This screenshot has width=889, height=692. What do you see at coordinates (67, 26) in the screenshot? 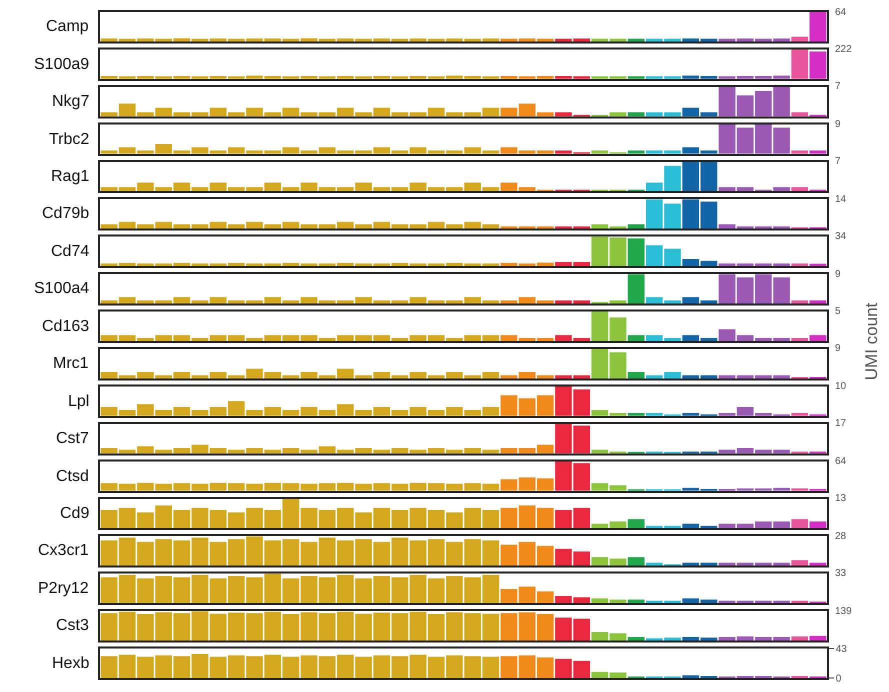
I see `chart-title: Camp` at bounding box center [67, 26].